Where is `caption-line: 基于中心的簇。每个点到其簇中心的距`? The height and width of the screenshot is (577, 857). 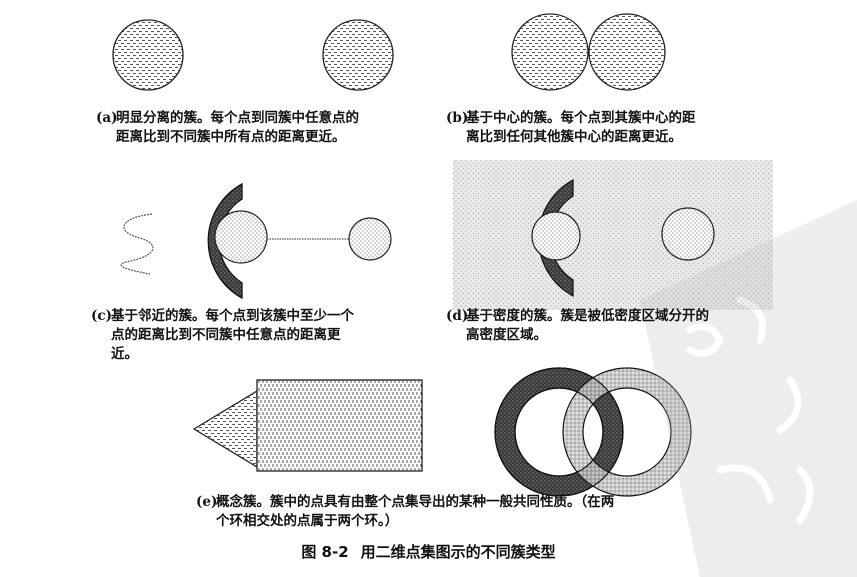
caption-line: 基于中心的簇。每个点到其簇中心的距 is located at coordinates (581, 118).